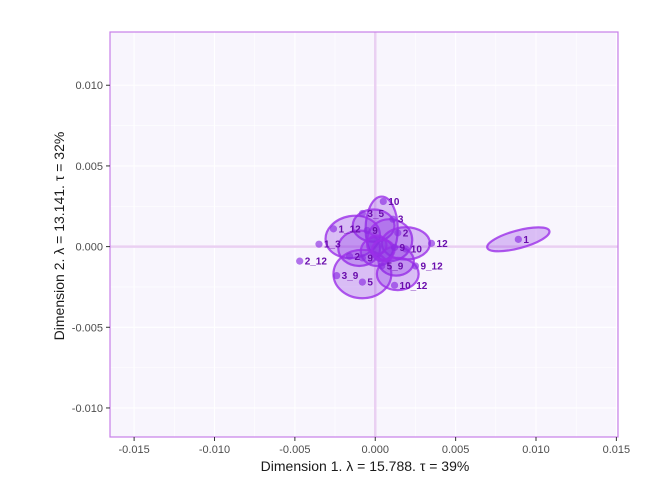  I want to click on point-label: 5, so click(370, 283).